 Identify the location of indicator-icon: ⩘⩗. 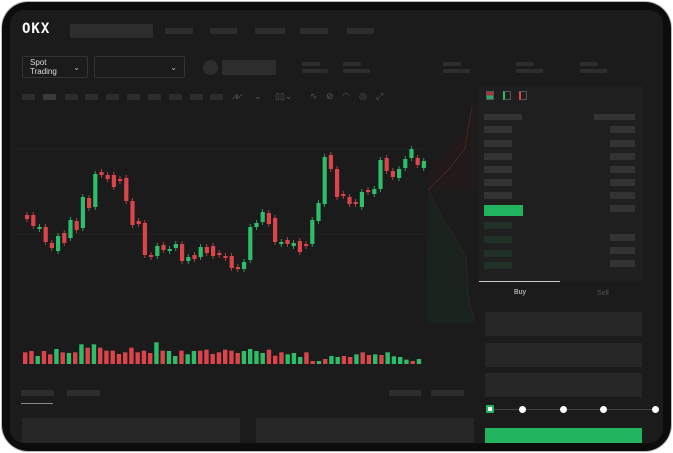
(237, 96).